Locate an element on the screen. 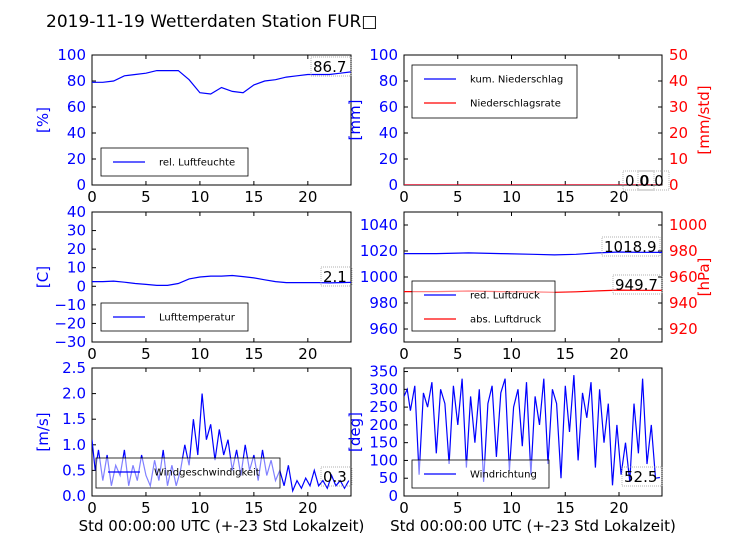  value-annotation: 0.3 is located at coordinates (335, 477).